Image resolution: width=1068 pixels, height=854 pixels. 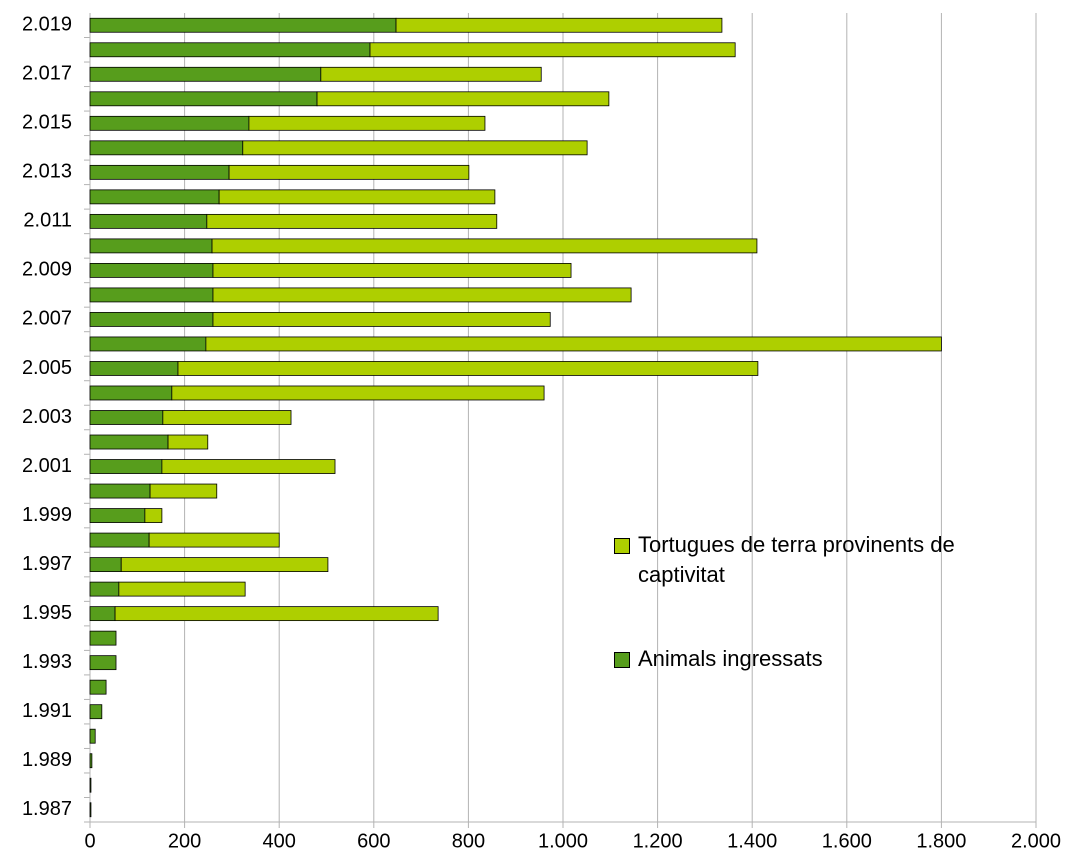 I want to click on y-tick-label: 1.991, so click(x=47, y=711).